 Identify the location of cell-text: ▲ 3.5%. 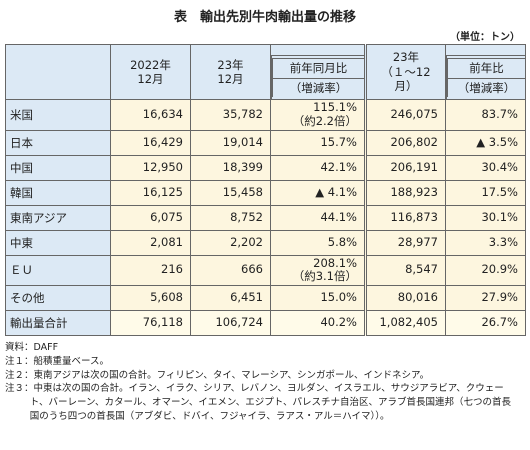
(497, 141).